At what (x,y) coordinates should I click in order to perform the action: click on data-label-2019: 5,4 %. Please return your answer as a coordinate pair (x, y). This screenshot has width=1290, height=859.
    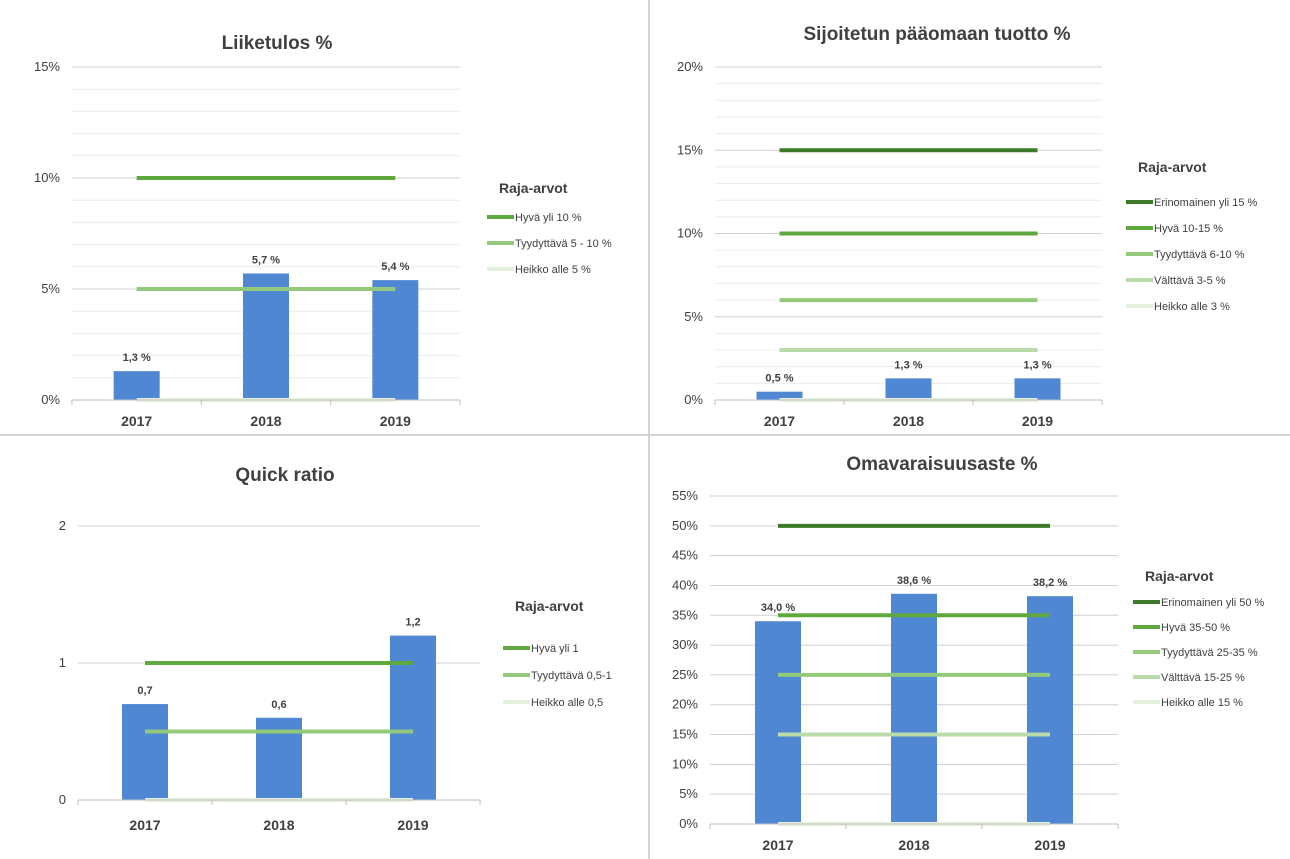
    Looking at the image, I should click on (395, 267).